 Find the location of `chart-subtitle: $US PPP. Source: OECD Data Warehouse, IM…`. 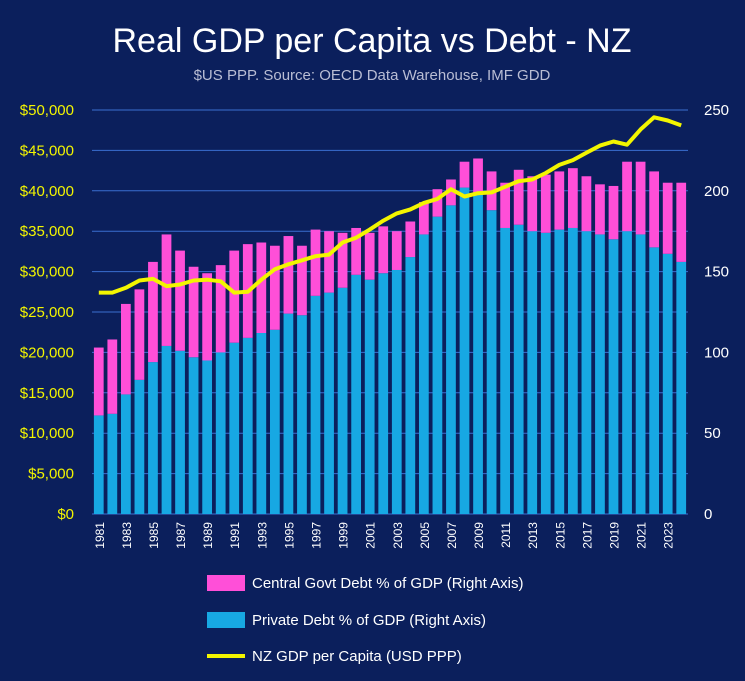

chart-subtitle: $US PPP. Source: OECD Data Warehouse, IM… is located at coordinates (372, 75).